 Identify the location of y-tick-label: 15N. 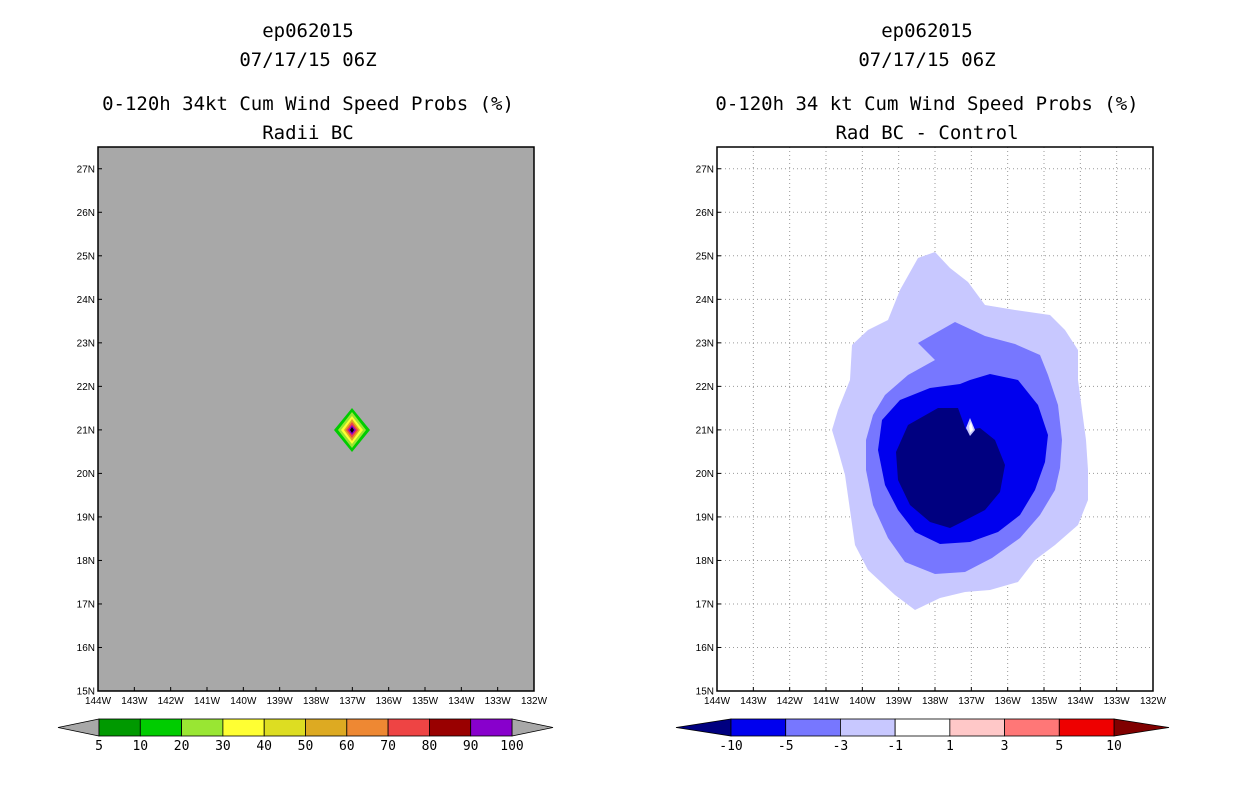
(86, 692).